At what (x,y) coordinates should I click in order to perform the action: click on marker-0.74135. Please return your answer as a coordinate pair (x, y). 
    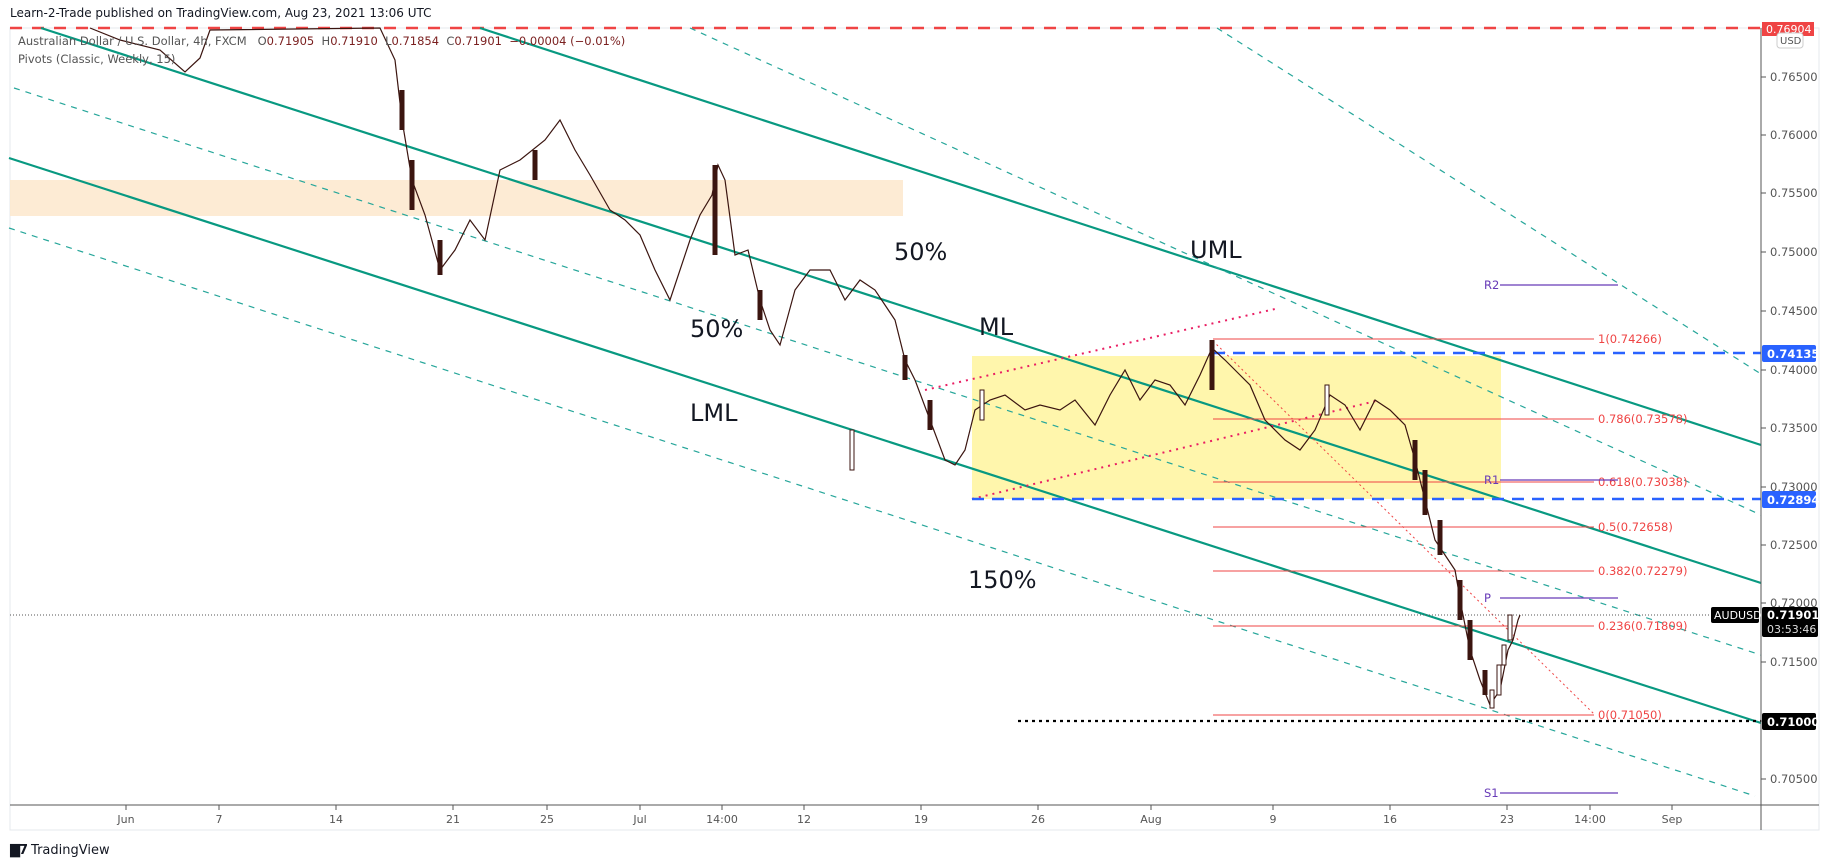
    Looking at the image, I should click on (1789, 353).